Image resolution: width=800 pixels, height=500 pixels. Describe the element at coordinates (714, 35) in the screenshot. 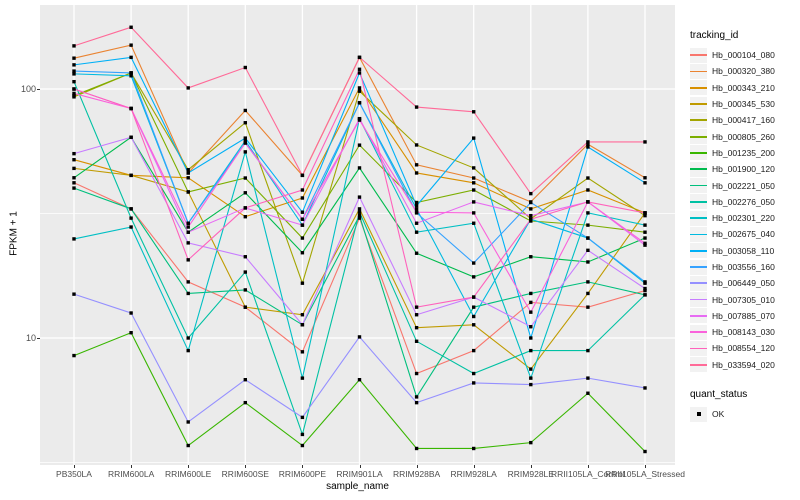

I see `legend-title-tracking-id: tracking_id` at that location.